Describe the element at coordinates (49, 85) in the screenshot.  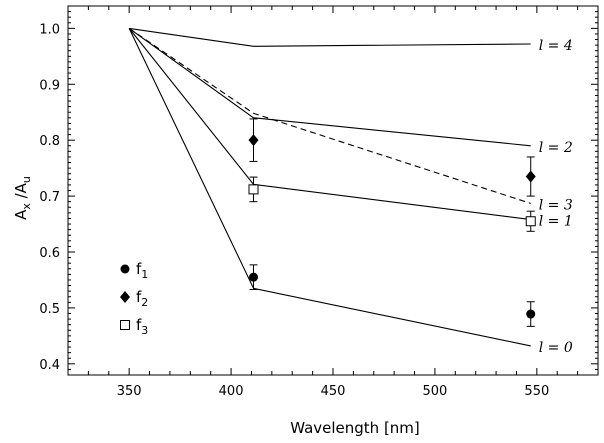
I see `y-tick-label: 0.9` at that location.